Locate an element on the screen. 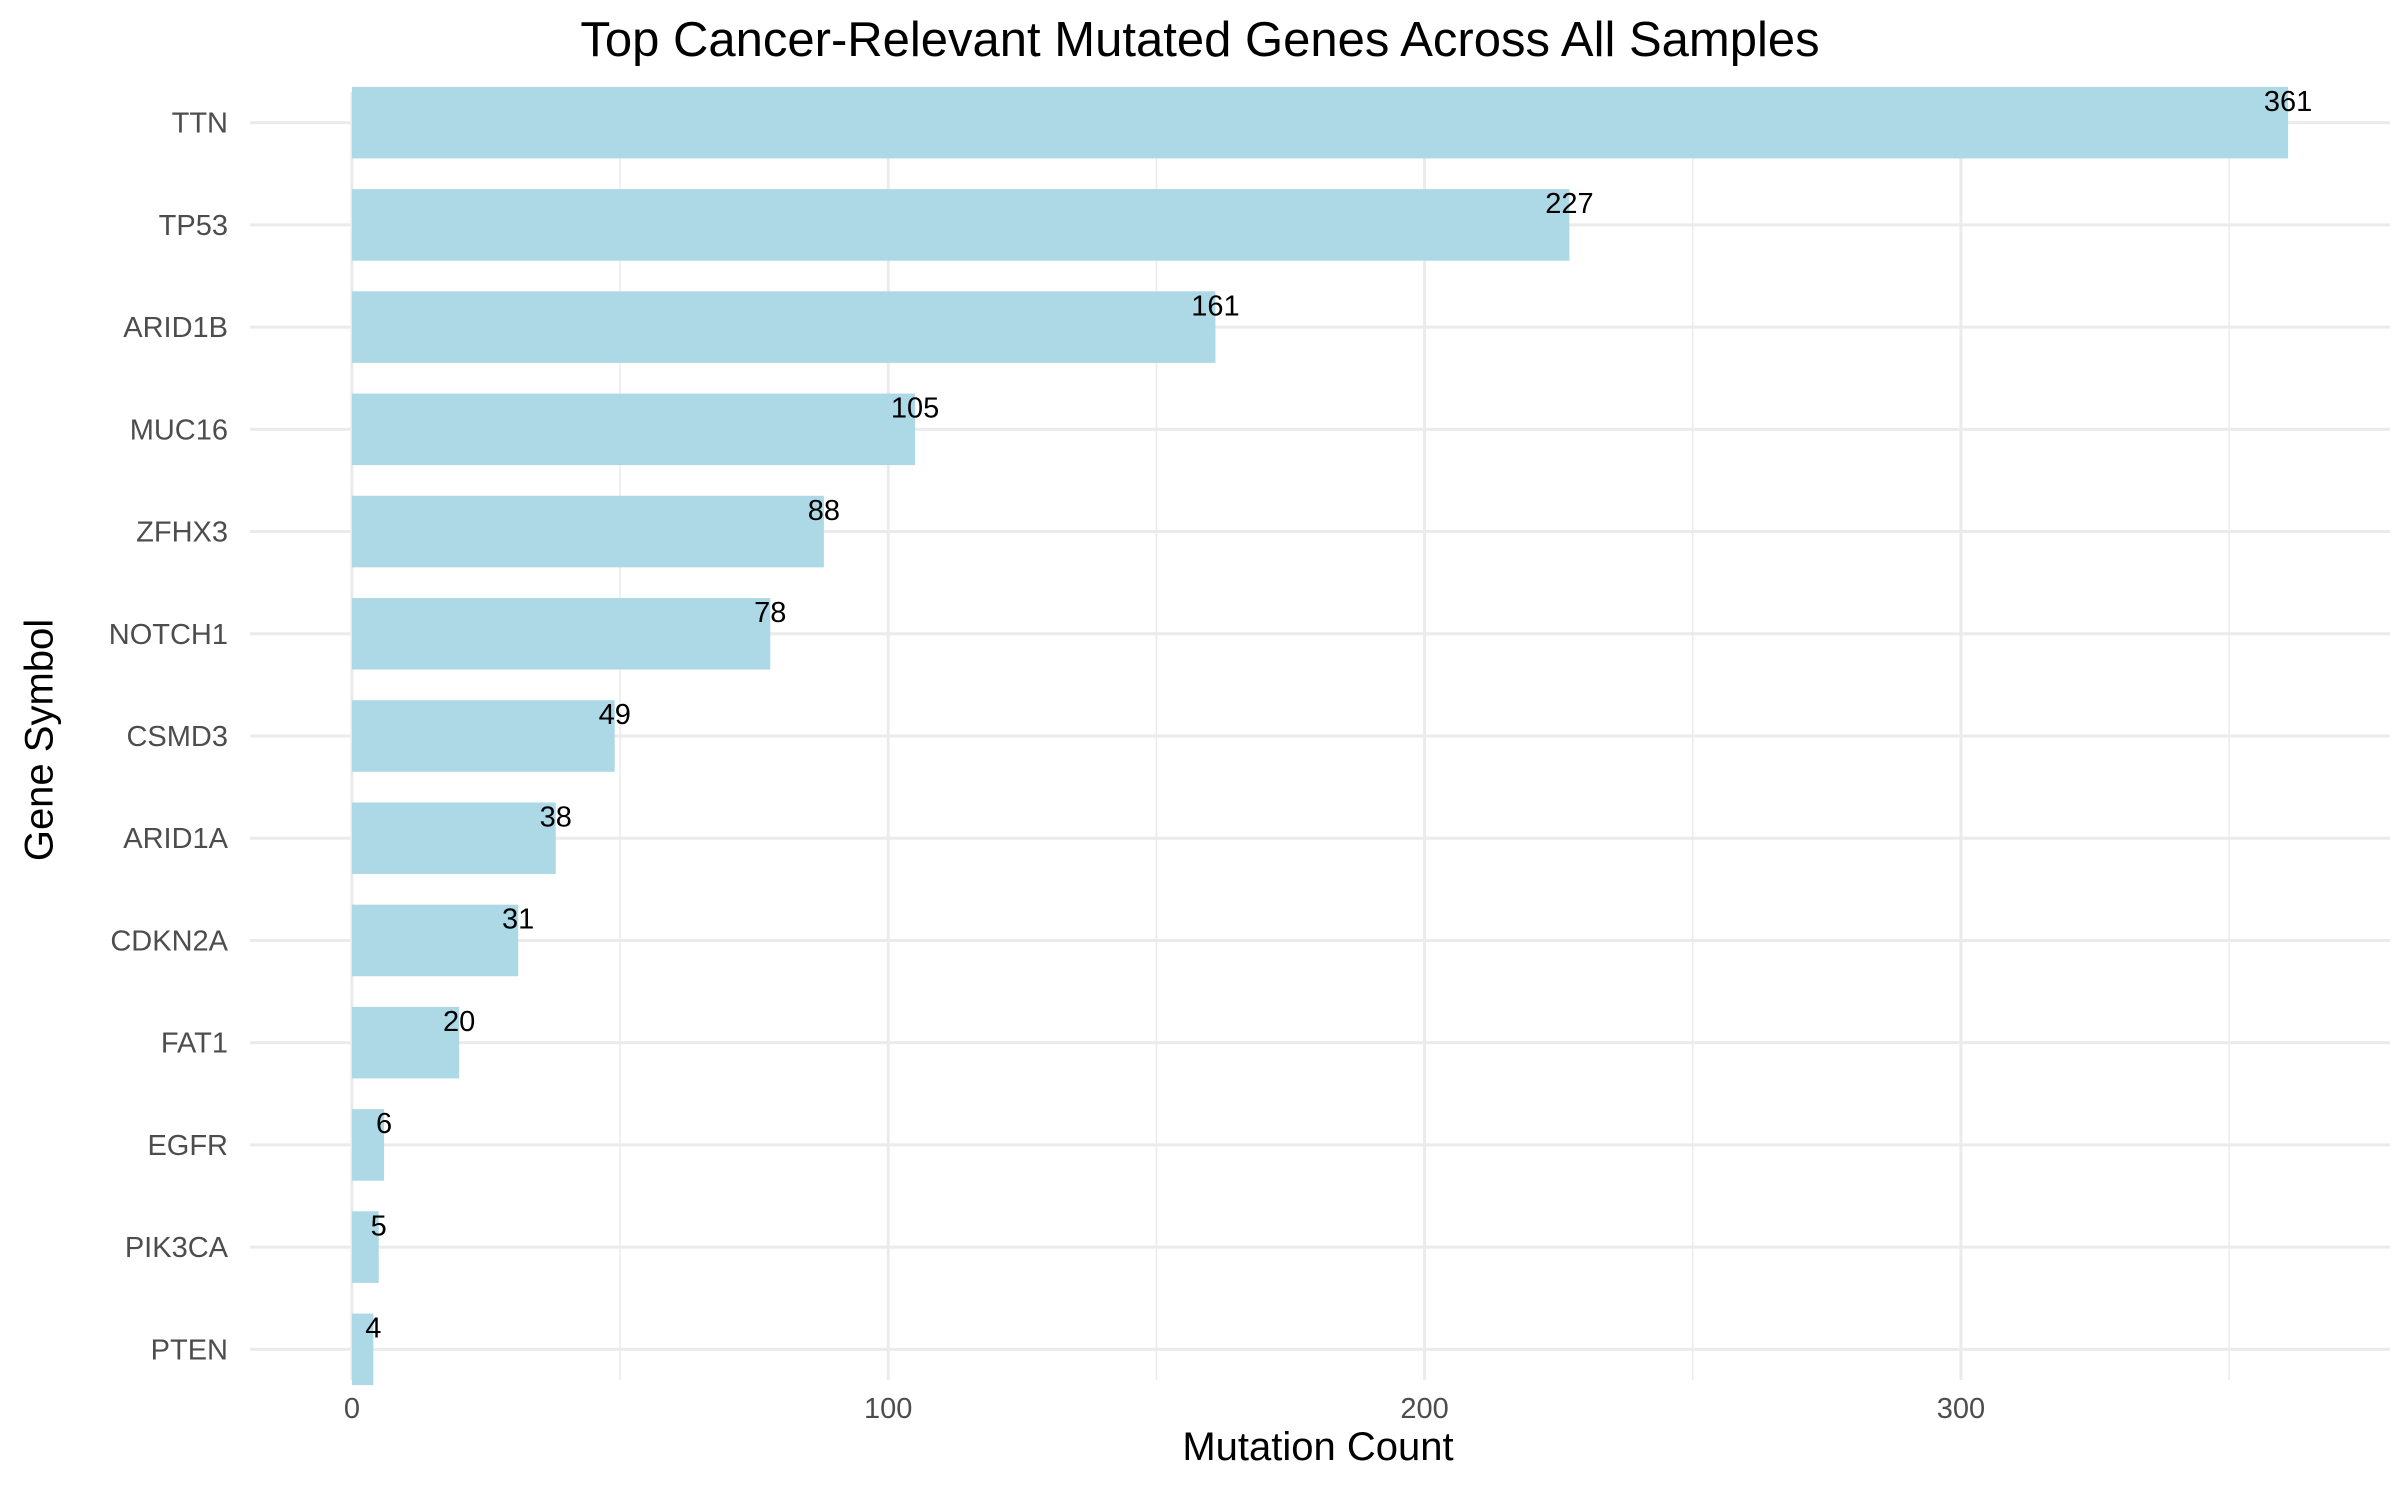 The height and width of the screenshot is (1500, 2400). y-tick-label: ZFHX3 is located at coordinates (182, 533).